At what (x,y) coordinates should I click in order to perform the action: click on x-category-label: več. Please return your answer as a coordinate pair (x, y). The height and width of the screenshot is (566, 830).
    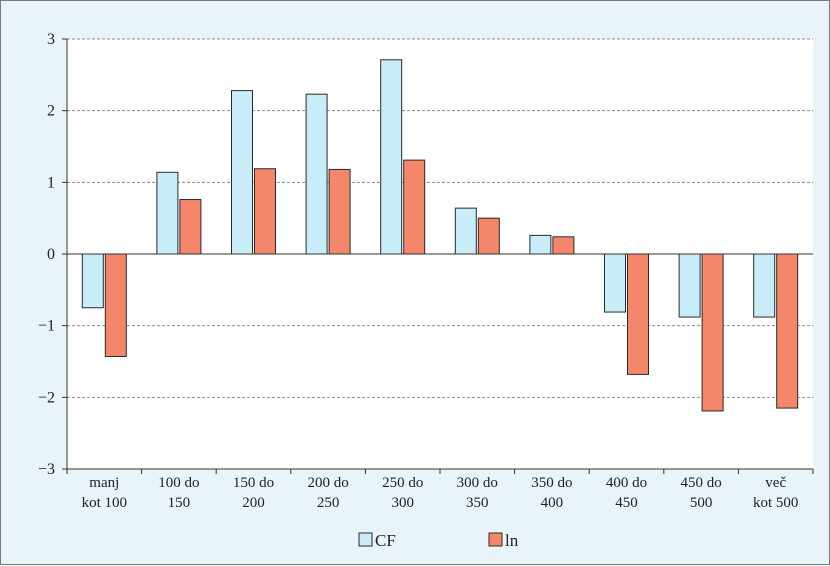
    Looking at the image, I should click on (775, 483).